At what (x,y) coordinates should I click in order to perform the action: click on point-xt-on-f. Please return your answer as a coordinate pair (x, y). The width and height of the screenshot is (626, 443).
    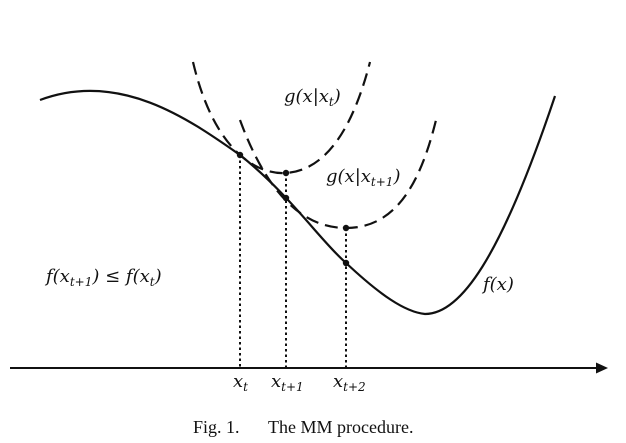
    Looking at the image, I should click on (240, 155).